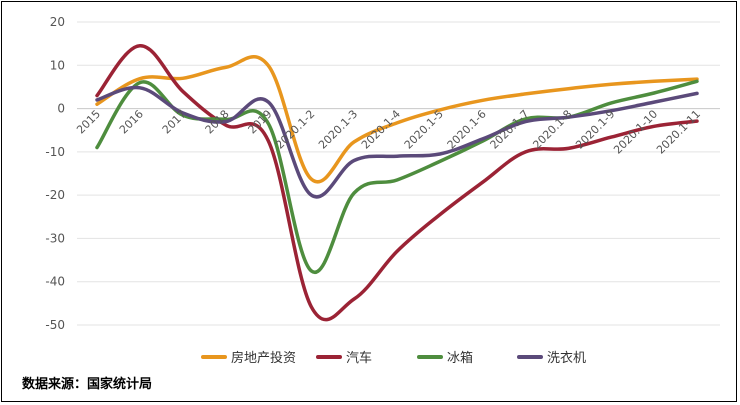 This screenshot has height=405, width=740. What do you see at coordinates (87, 384) in the screenshot?
I see `source-note: 数据来源：国家统计局` at bounding box center [87, 384].